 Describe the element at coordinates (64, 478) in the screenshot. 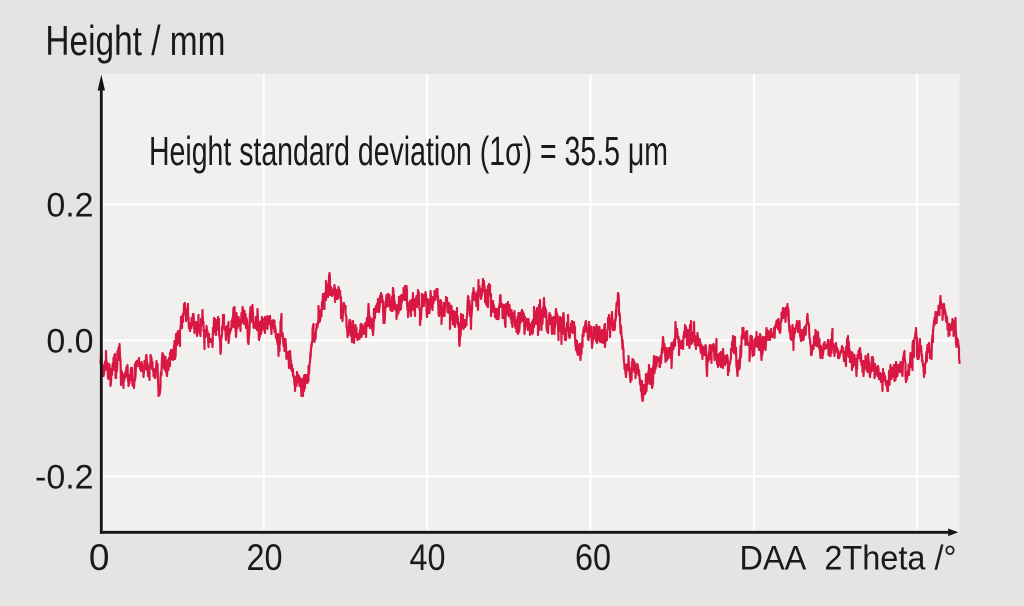

I see `svg-text: -0.2` at that location.